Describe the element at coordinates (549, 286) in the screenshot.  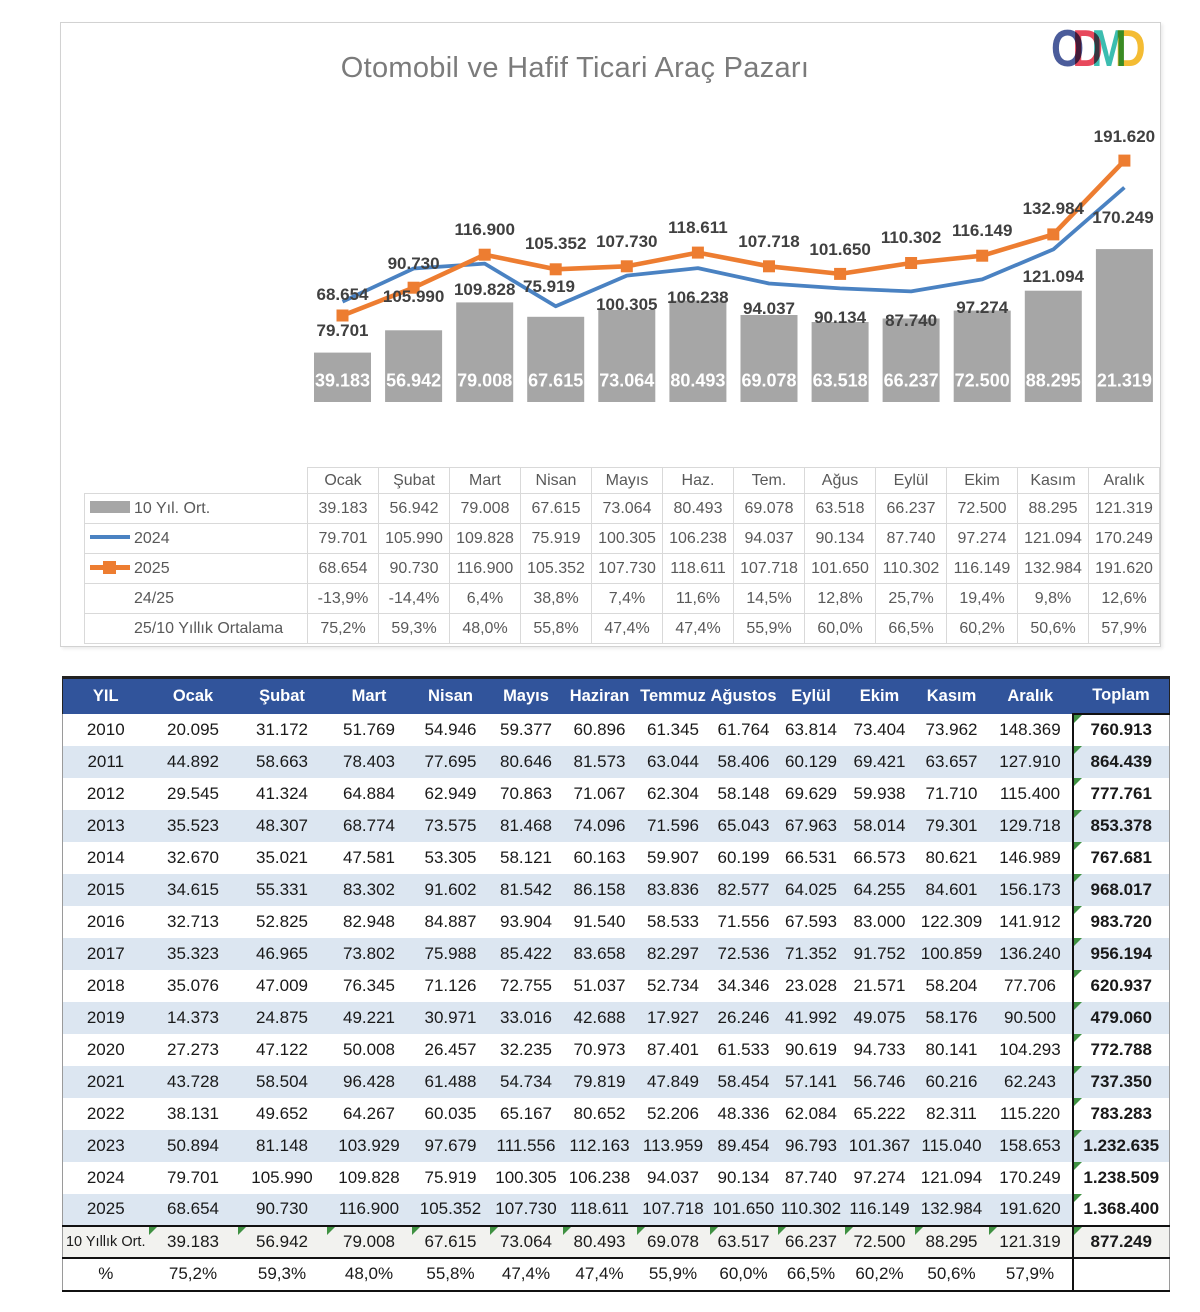
I see `svg-text: 75.919` at that location.